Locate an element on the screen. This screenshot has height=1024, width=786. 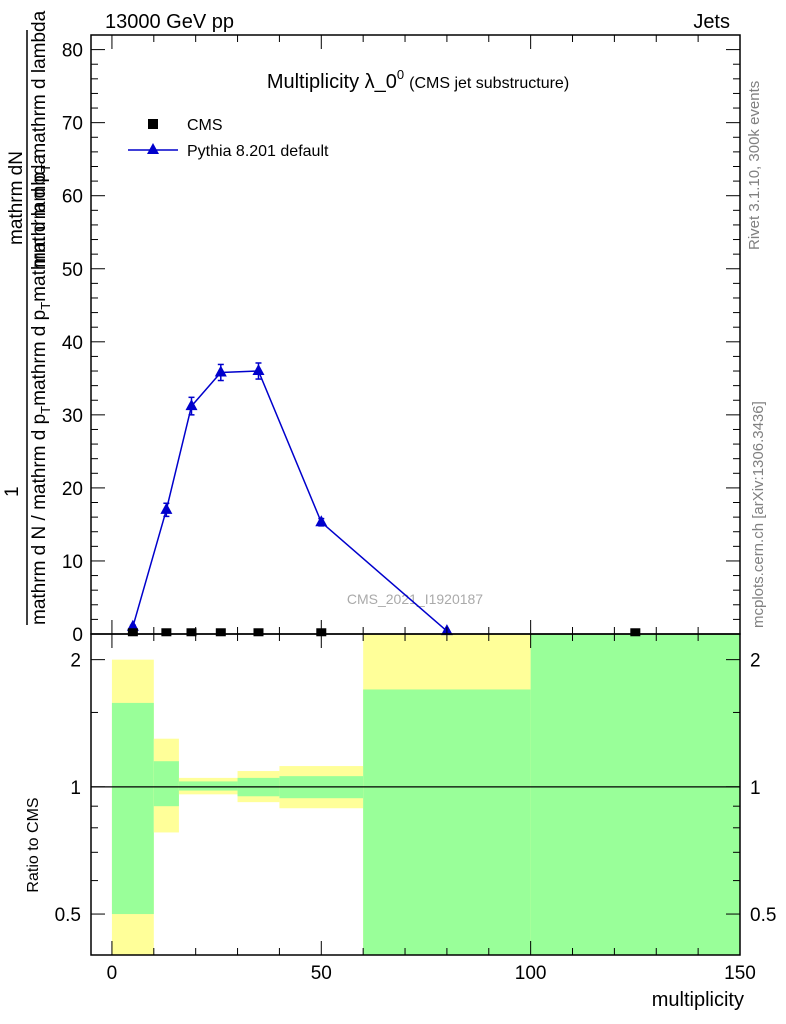
main-ytick-label-80: 80 is located at coordinates (72, 51).